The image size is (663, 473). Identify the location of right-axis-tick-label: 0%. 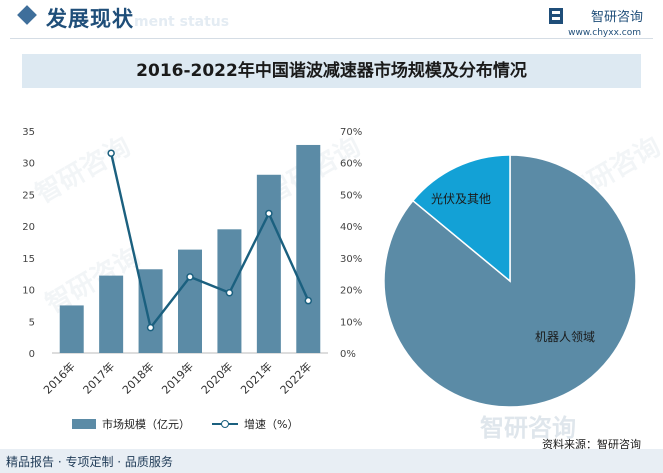
(348, 354).